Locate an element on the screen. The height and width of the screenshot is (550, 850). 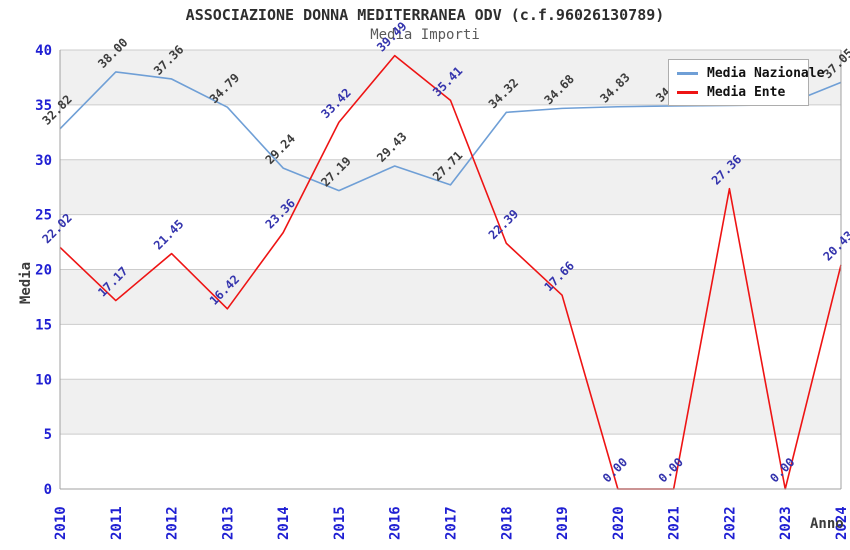
x-tick-label: 2018 is located at coordinates (507, 523).